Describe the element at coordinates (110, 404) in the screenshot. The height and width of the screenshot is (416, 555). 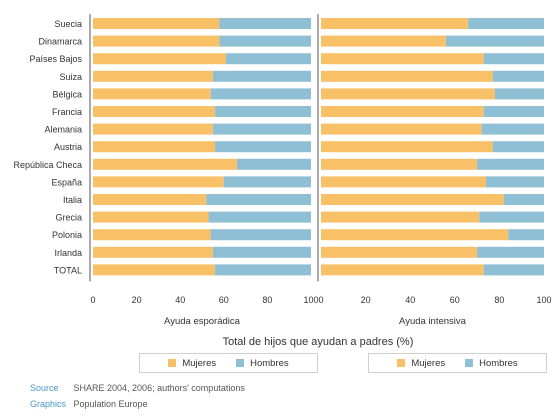
I see `graphics-text: Population Europe` at that location.